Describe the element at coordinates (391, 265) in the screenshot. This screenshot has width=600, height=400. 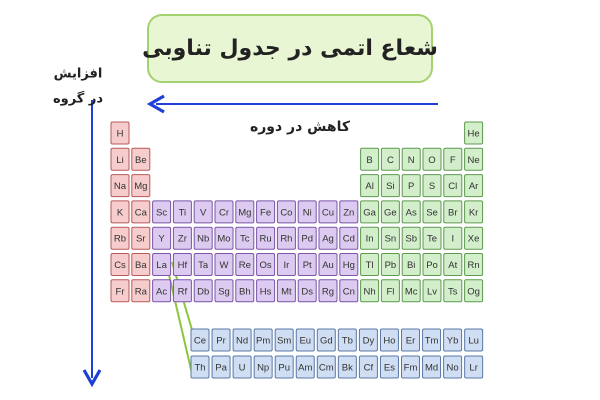
I see `element-symbol: Pb` at that location.